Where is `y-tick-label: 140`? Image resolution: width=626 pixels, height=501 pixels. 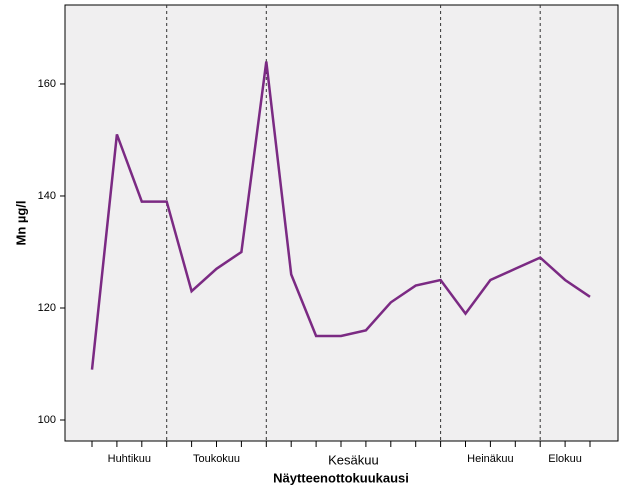
y-tick-label: 140 is located at coordinates (47, 196).